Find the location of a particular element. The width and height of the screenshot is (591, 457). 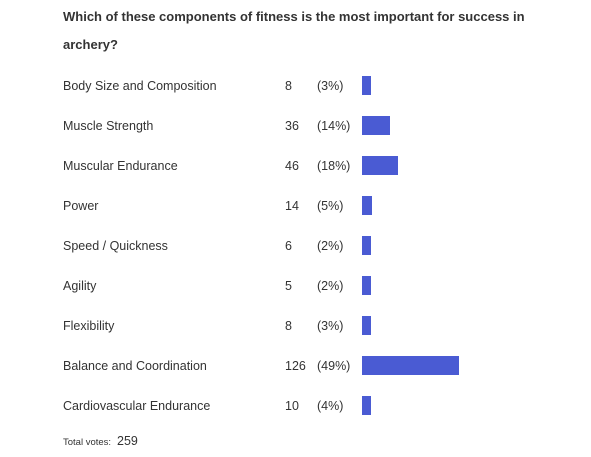

option-label: Muscular Endurance is located at coordinates (120, 166).